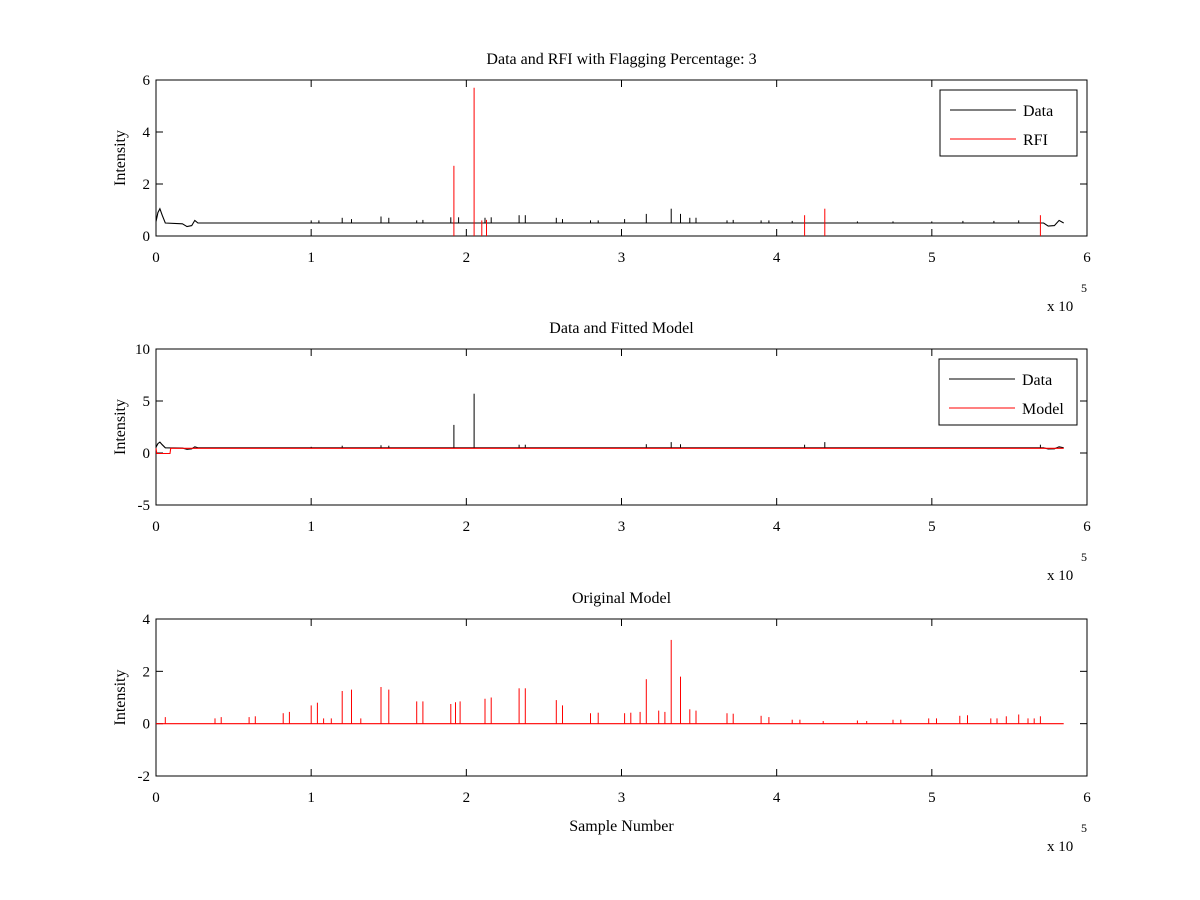 The height and width of the screenshot is (900, 1200). What do you see at coordinates (144, 506) in the screenshot?
I see `y-tick-label: -5` at bounding box center [144, 506].